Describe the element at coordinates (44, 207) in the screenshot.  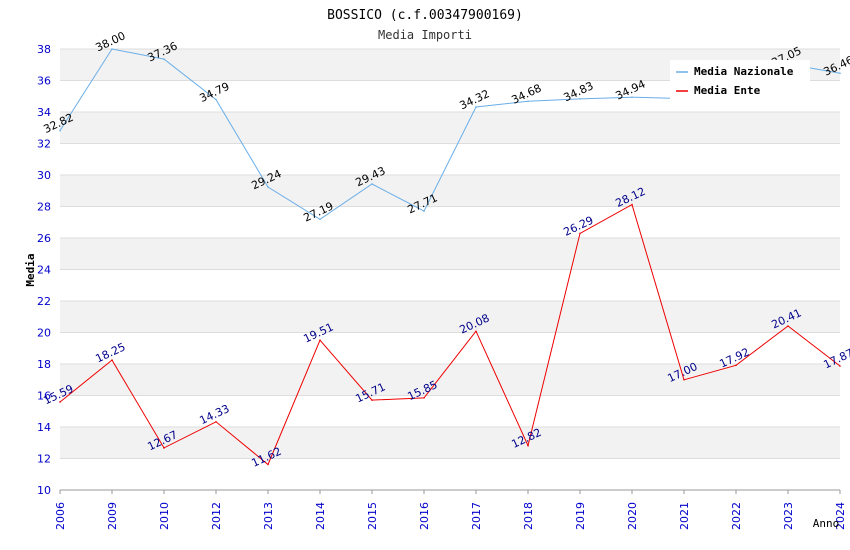
I see `y-tick-label: 28` at that location.